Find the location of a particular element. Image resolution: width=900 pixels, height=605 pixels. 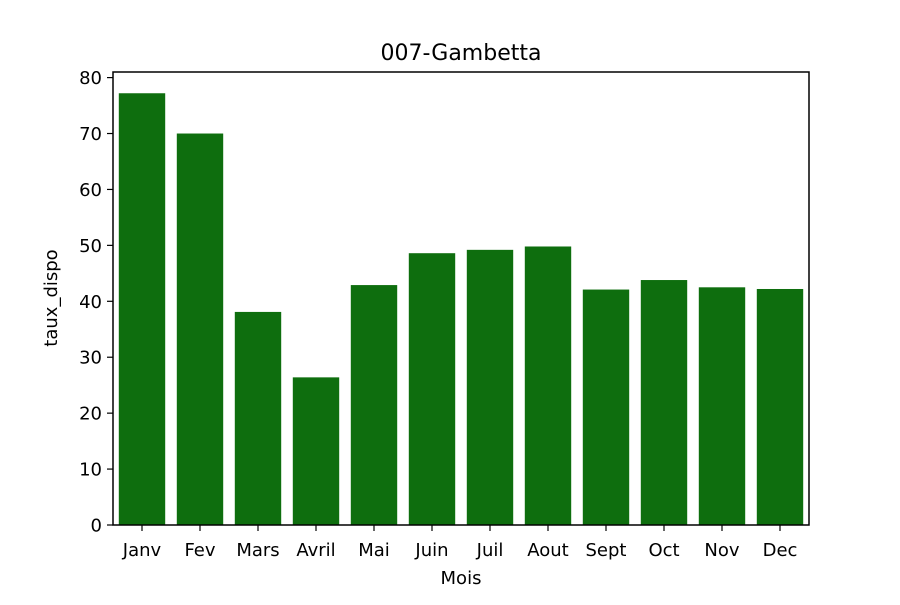

y-tick-label: 40 is located at coordinates (90, 302).